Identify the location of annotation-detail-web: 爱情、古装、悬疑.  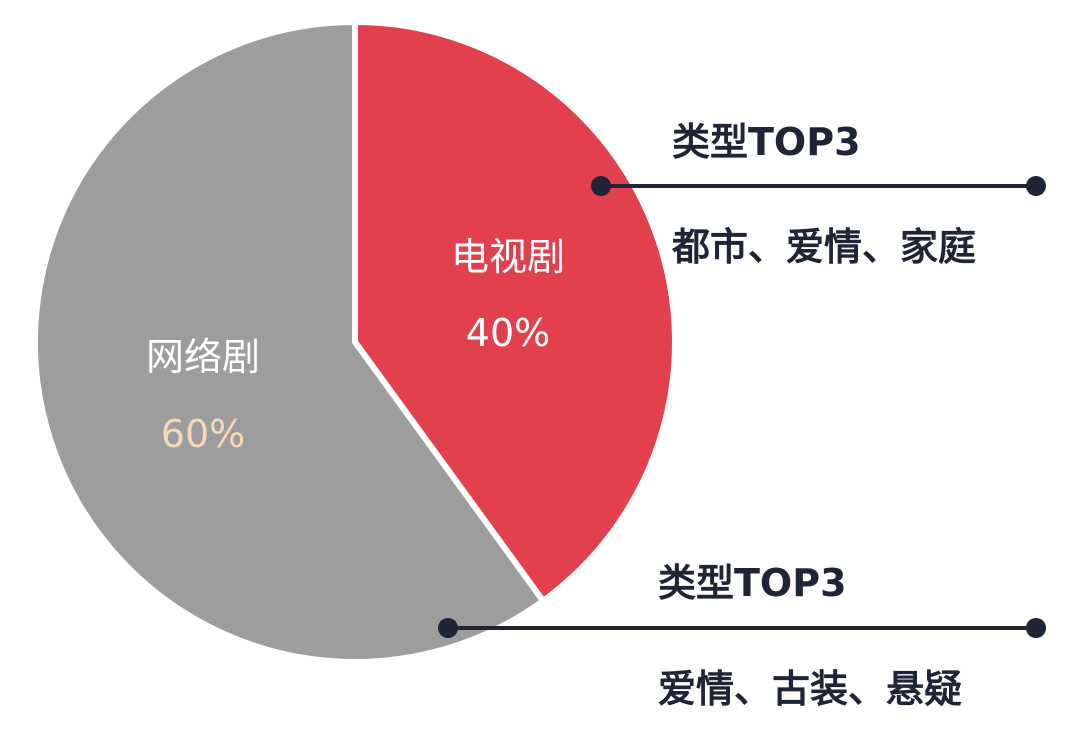
(810, 689).